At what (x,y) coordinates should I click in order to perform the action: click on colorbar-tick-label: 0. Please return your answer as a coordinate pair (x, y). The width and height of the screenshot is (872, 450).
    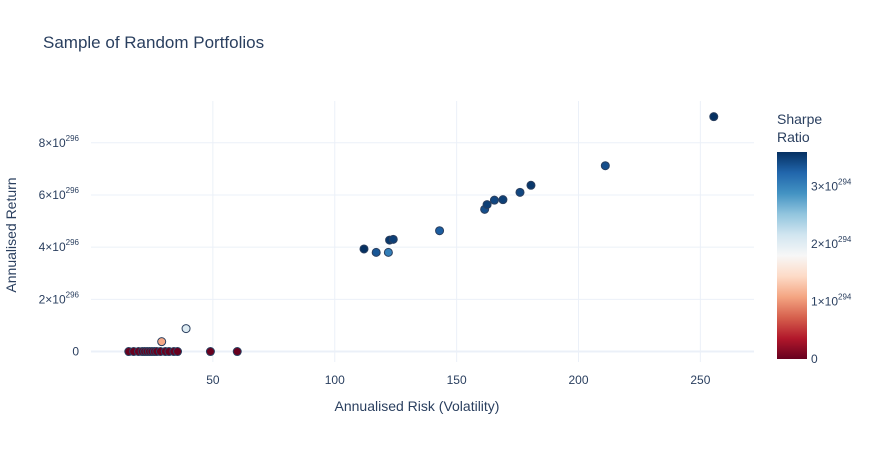
    Looking at the image, I should click on (814, 359).